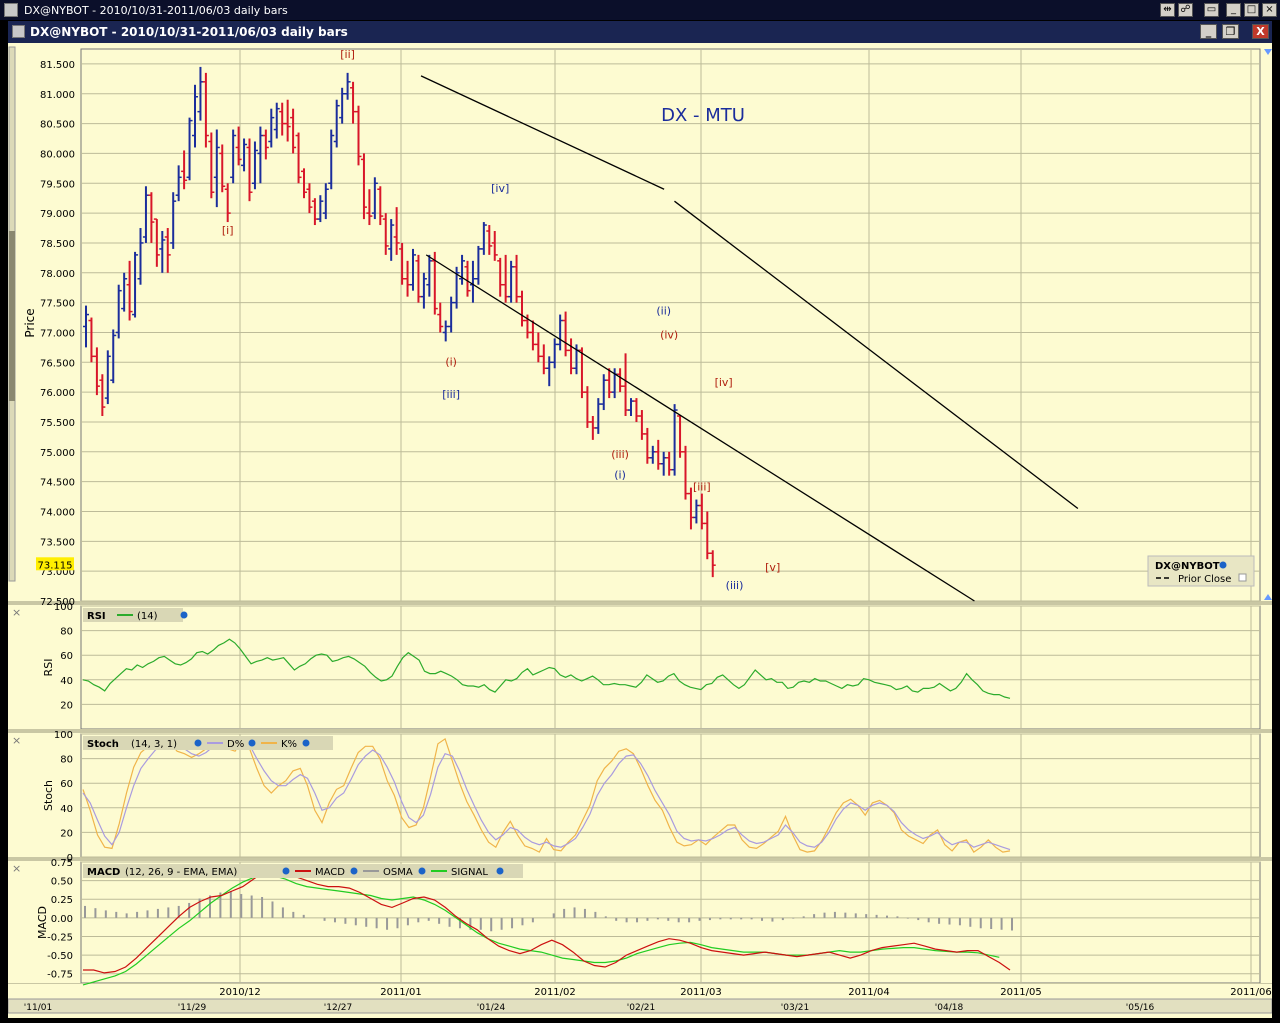 Image resolution: width=1280 pixels, height=1023 pixels. Describe the element at coordinates (57, 214) in the screenshot. I see `price-tick-label: 79.000` at that location.